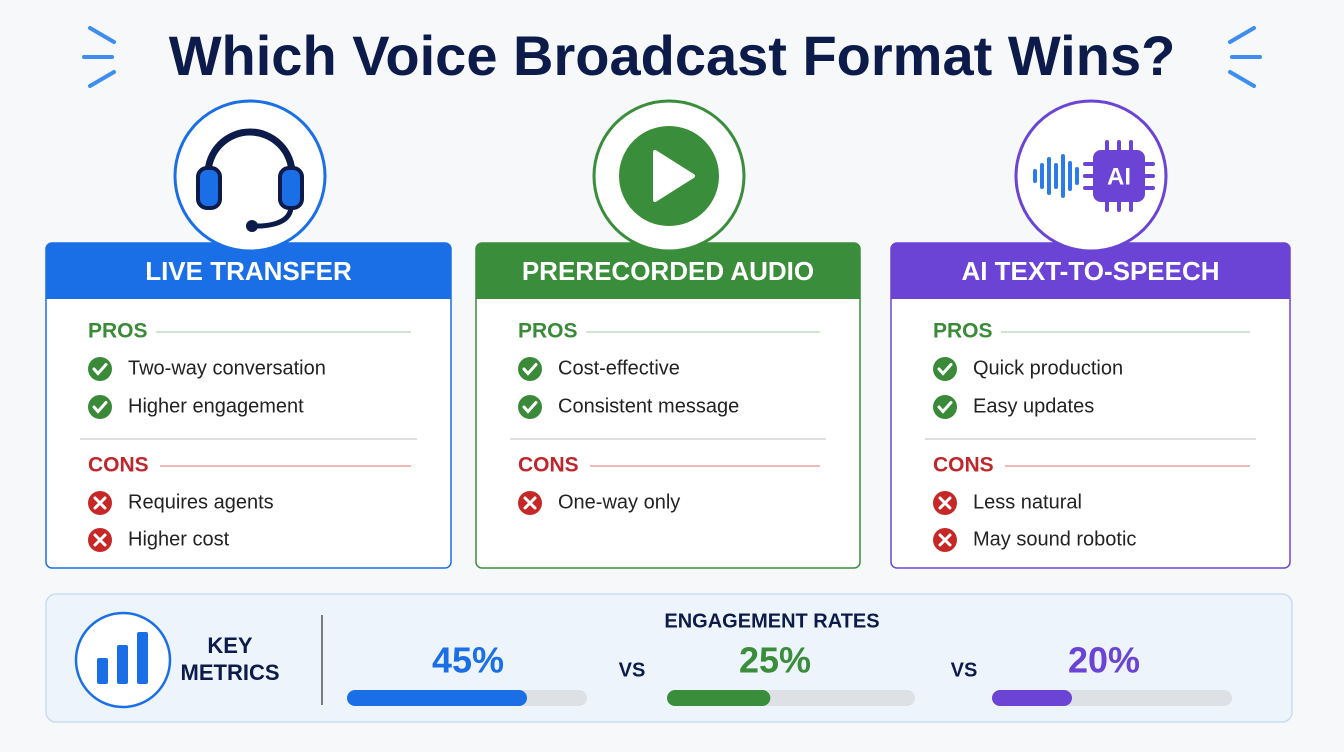  I want to click on metric-value: 45%, so click(468, 660).